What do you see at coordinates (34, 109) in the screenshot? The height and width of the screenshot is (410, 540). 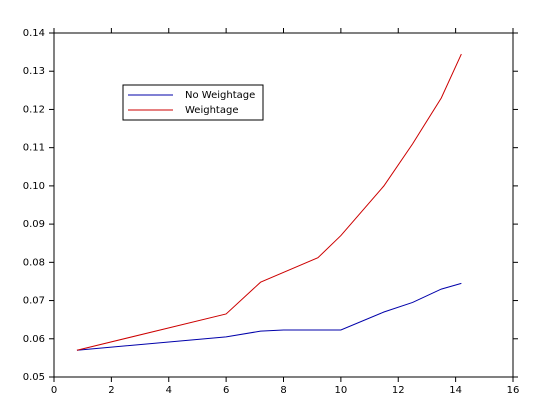 I see `y-tick-label: 0.12` at bounding box center [34, 109].